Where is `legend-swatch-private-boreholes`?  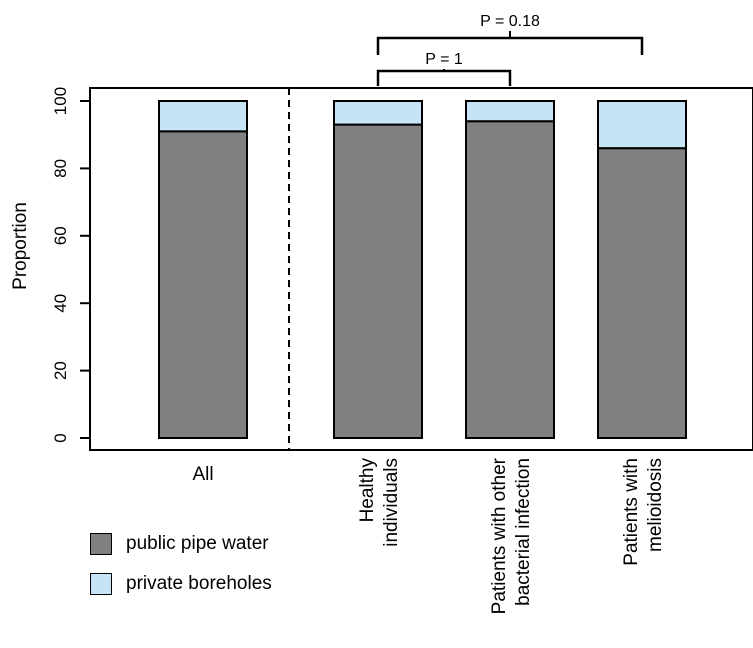
legend-swatch-private-boreholes is located at coordinates (101, 584).